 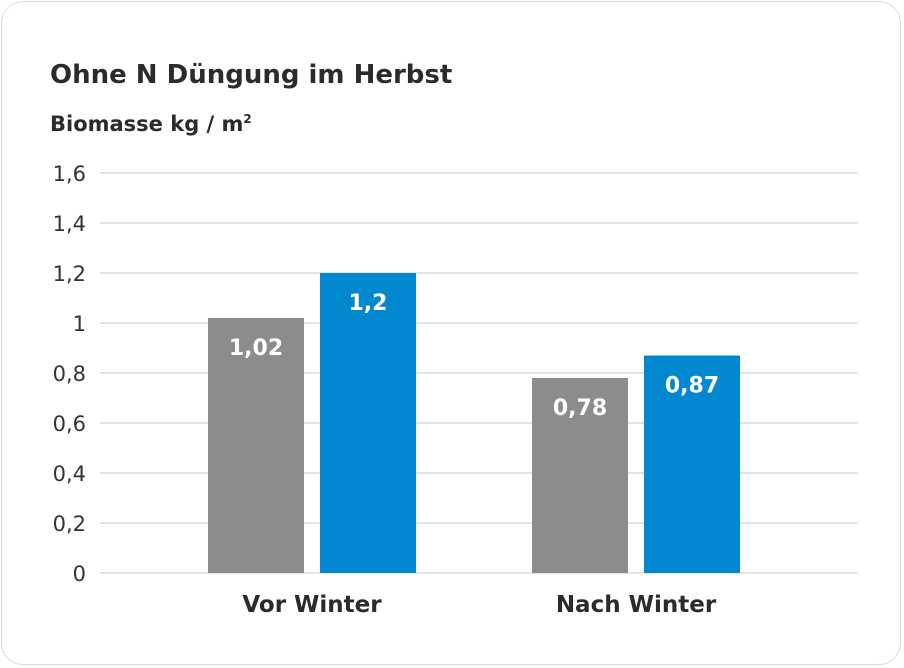 I want to click on y-axis-ticks: 0 0,2 0,4 0,6 0,8 1 1,2 1,4 1,6, so click(x=69, y=374).